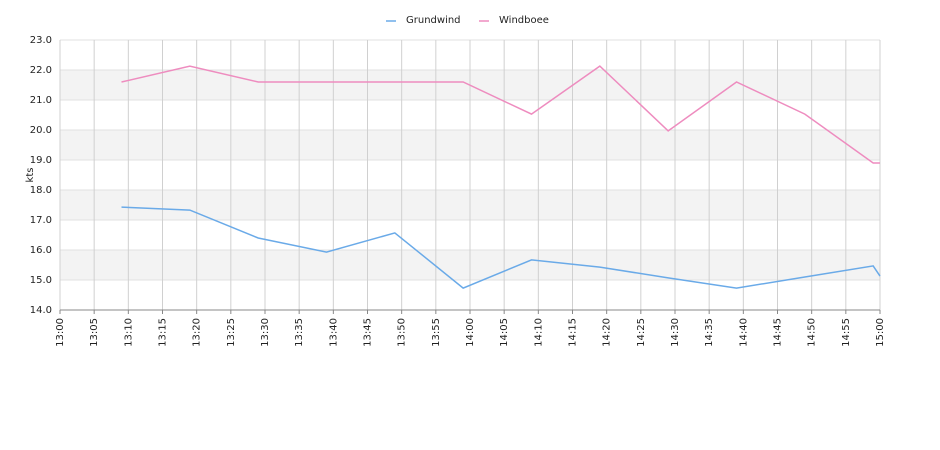  What do you see at coordinates (501, 247) in the screenshot?
I see `series-line` at bounding box center [501, 247].